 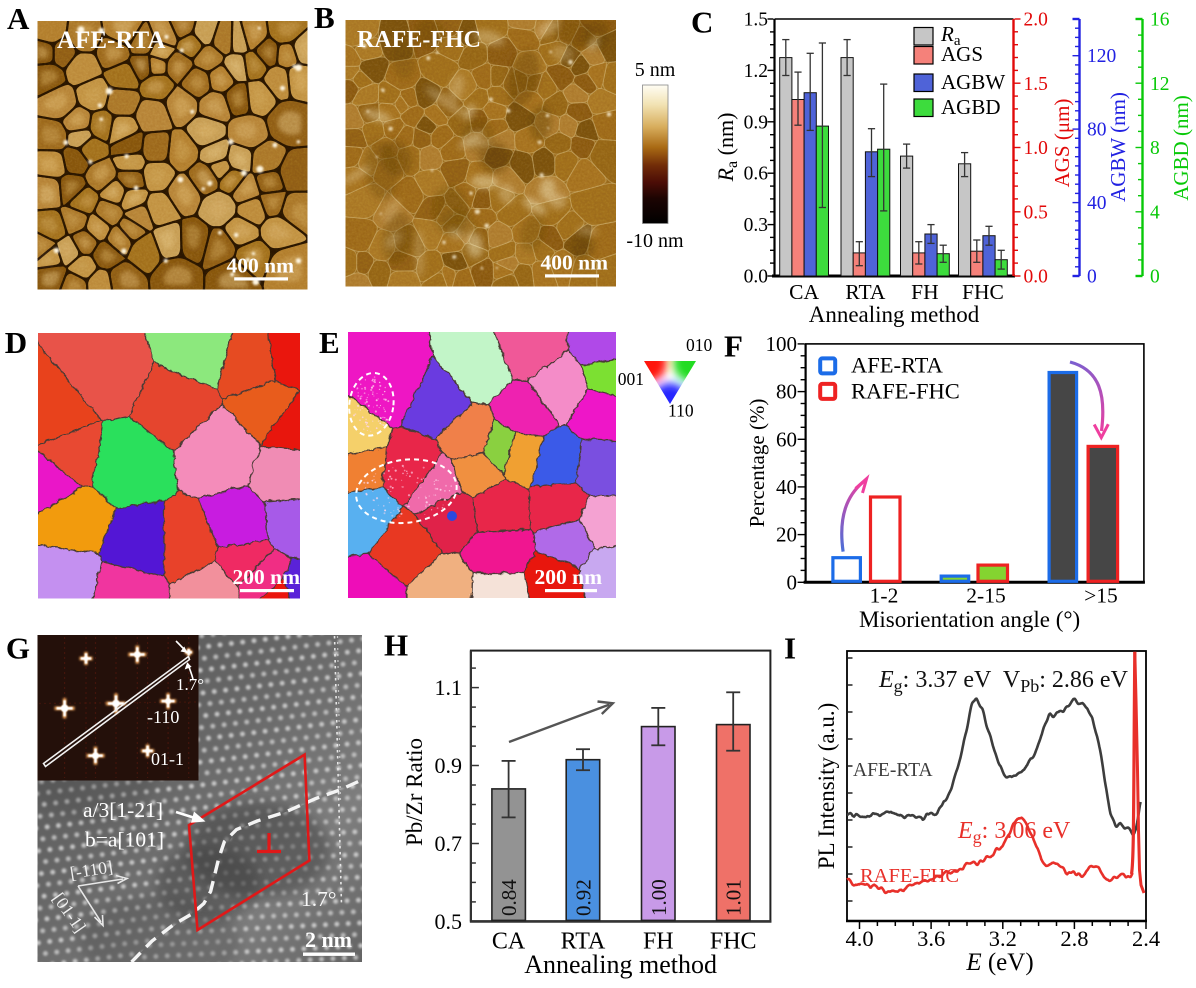 I want to click on svg-text: 110, so click(x=681, y=411).